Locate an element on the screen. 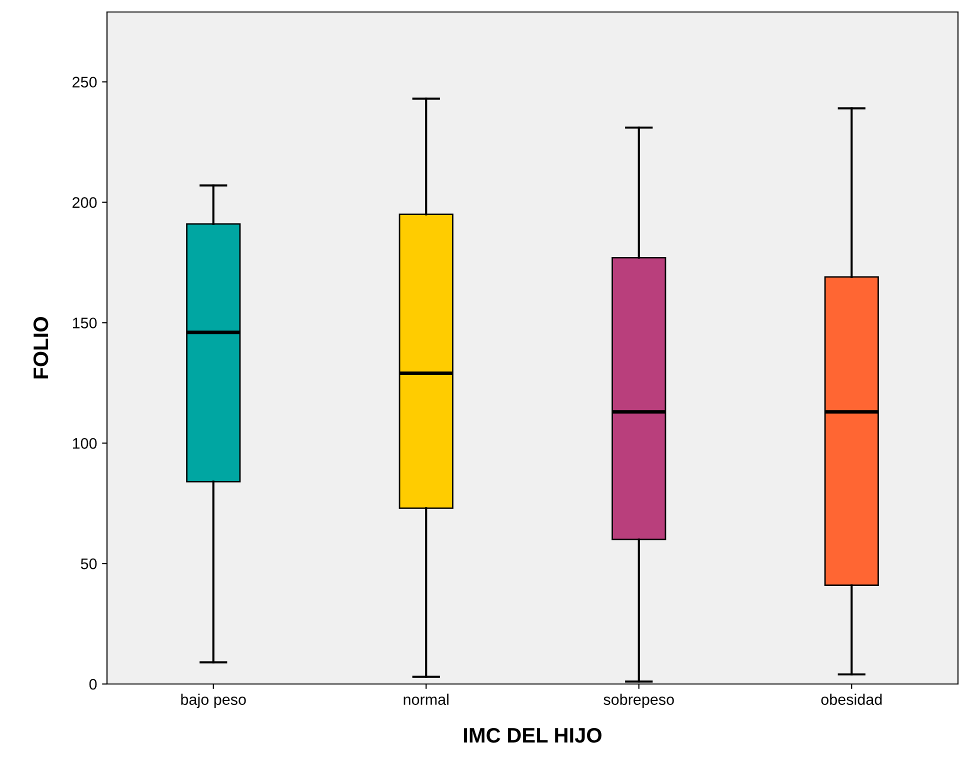  y-tick-label: 100 is located at coordinates (84, 443).